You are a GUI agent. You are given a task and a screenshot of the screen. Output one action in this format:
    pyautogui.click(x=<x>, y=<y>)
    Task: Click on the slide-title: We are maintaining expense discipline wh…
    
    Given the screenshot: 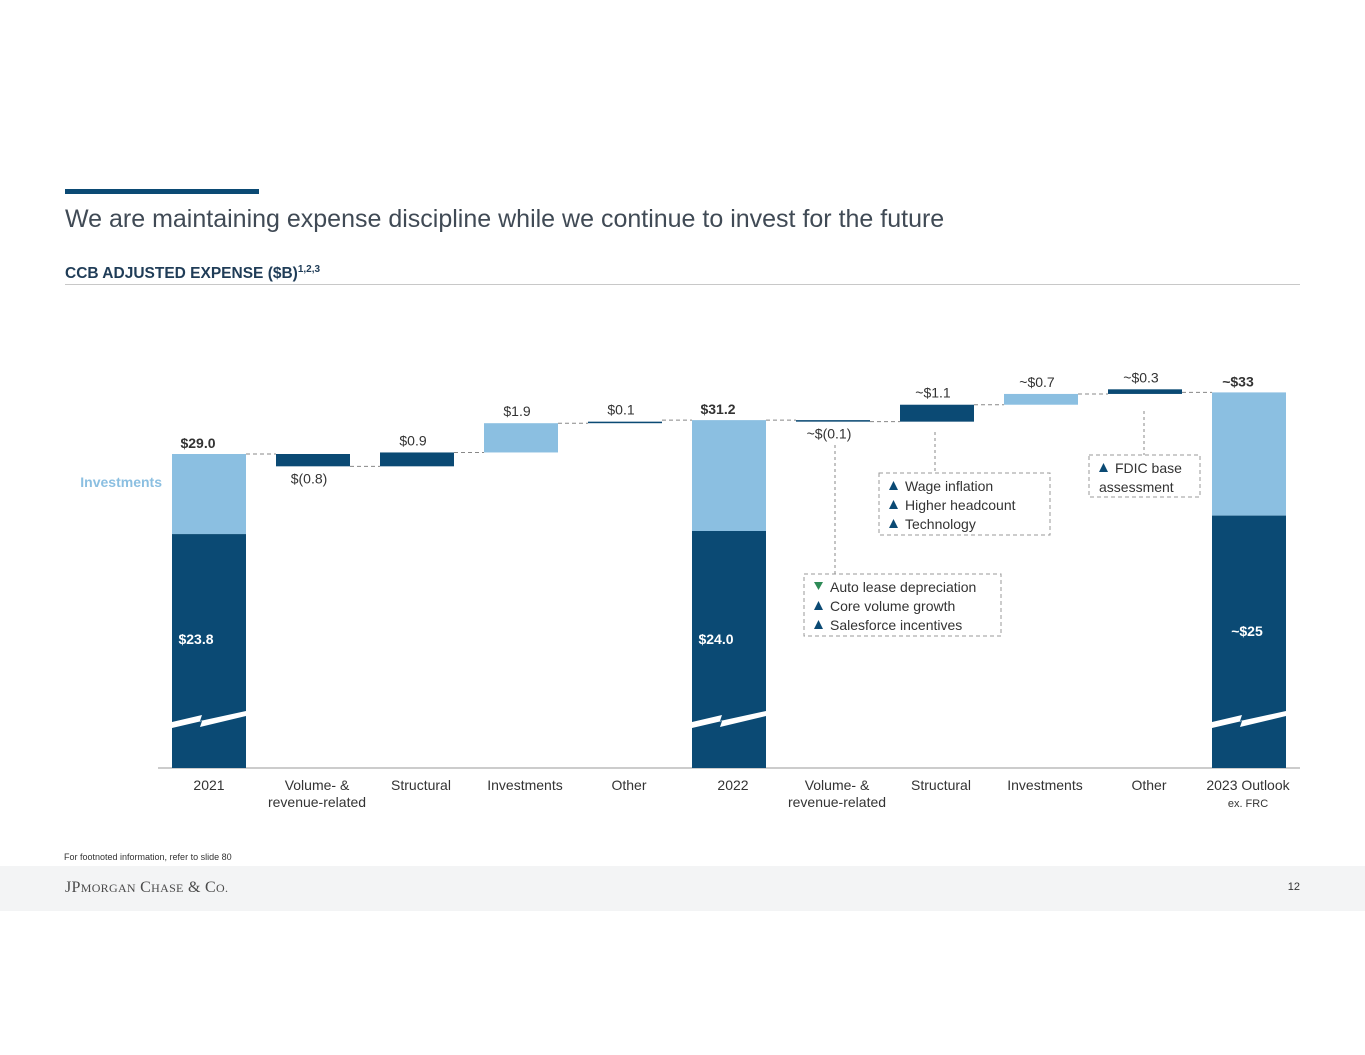 What is the action you would take?
    pyautogui.click(x=505, y=219)
    